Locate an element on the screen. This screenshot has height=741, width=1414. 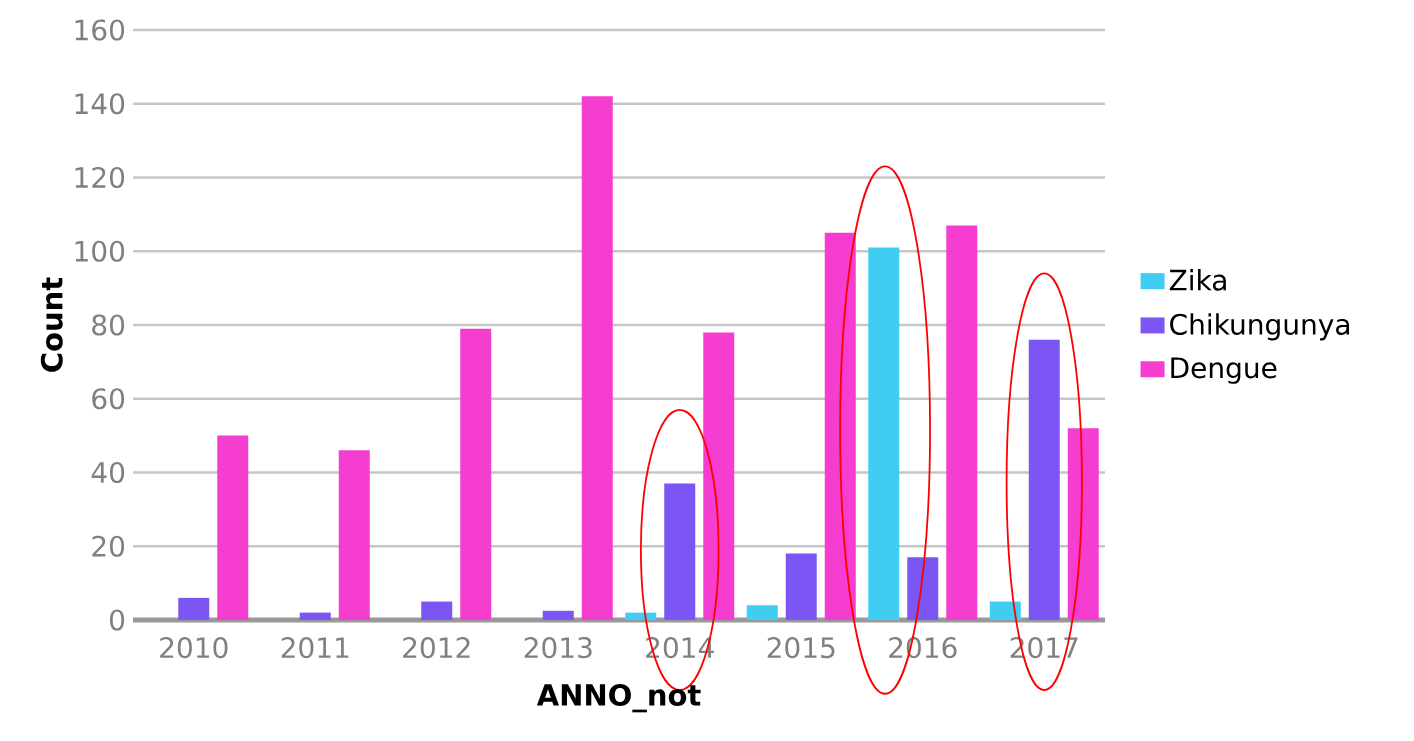
y-tick-label: 80 is located at coordinates (108, 325).